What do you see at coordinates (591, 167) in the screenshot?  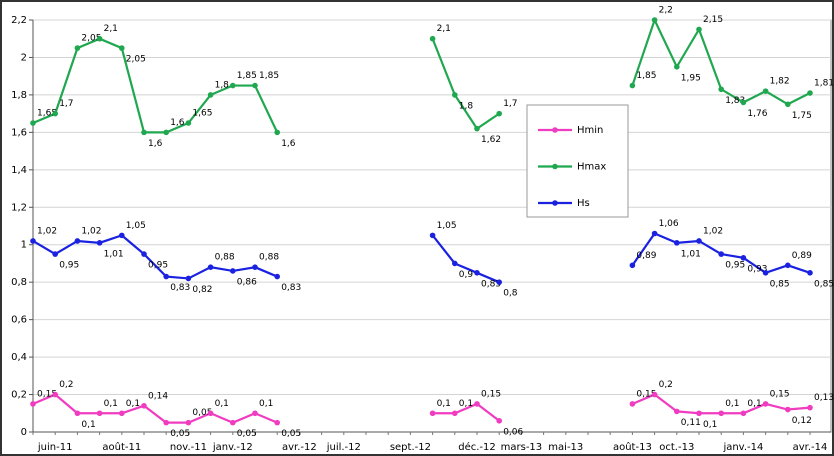 I see `legend-label: Hmax` at bounding box center [591, 167].